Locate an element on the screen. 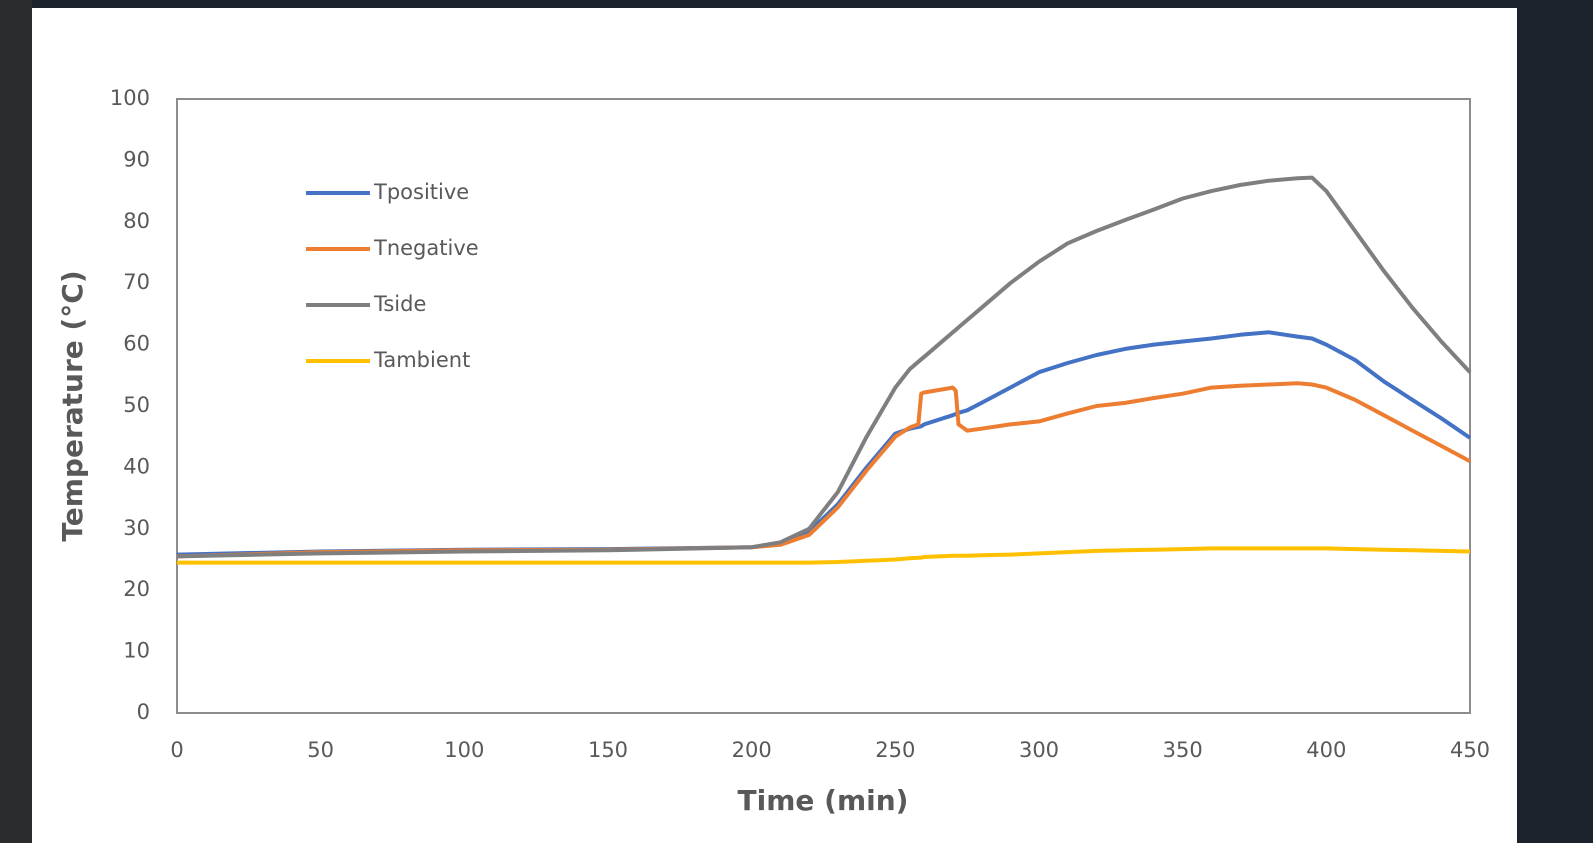 The image size is (1593, 843). x-tick-label: 300 is located at coordinates (1039, 750).